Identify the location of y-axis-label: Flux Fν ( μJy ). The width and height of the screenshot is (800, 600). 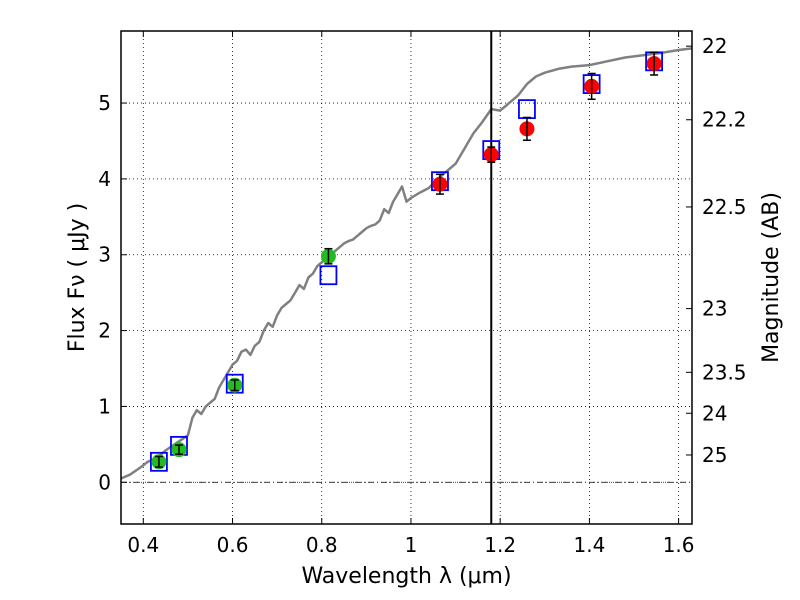
(77, 277).